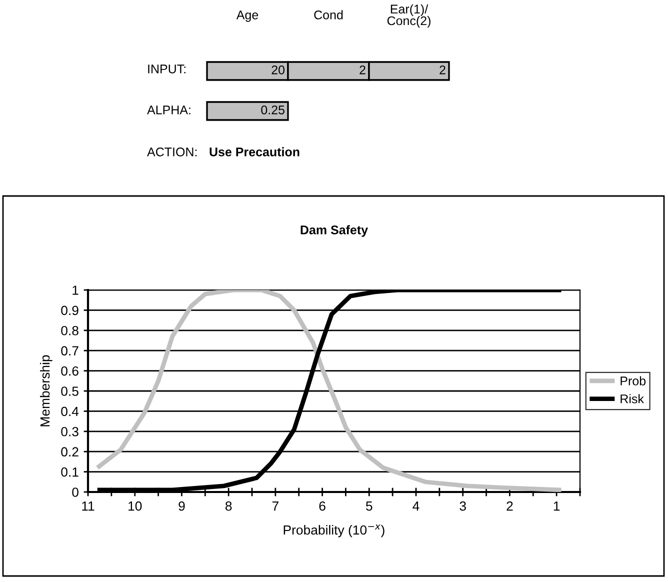 This screenshot has width=668, height=582. Describe the element at coordinates (69, 331) in the screenshot. I see `y-tick-label: 0.8` at that location.